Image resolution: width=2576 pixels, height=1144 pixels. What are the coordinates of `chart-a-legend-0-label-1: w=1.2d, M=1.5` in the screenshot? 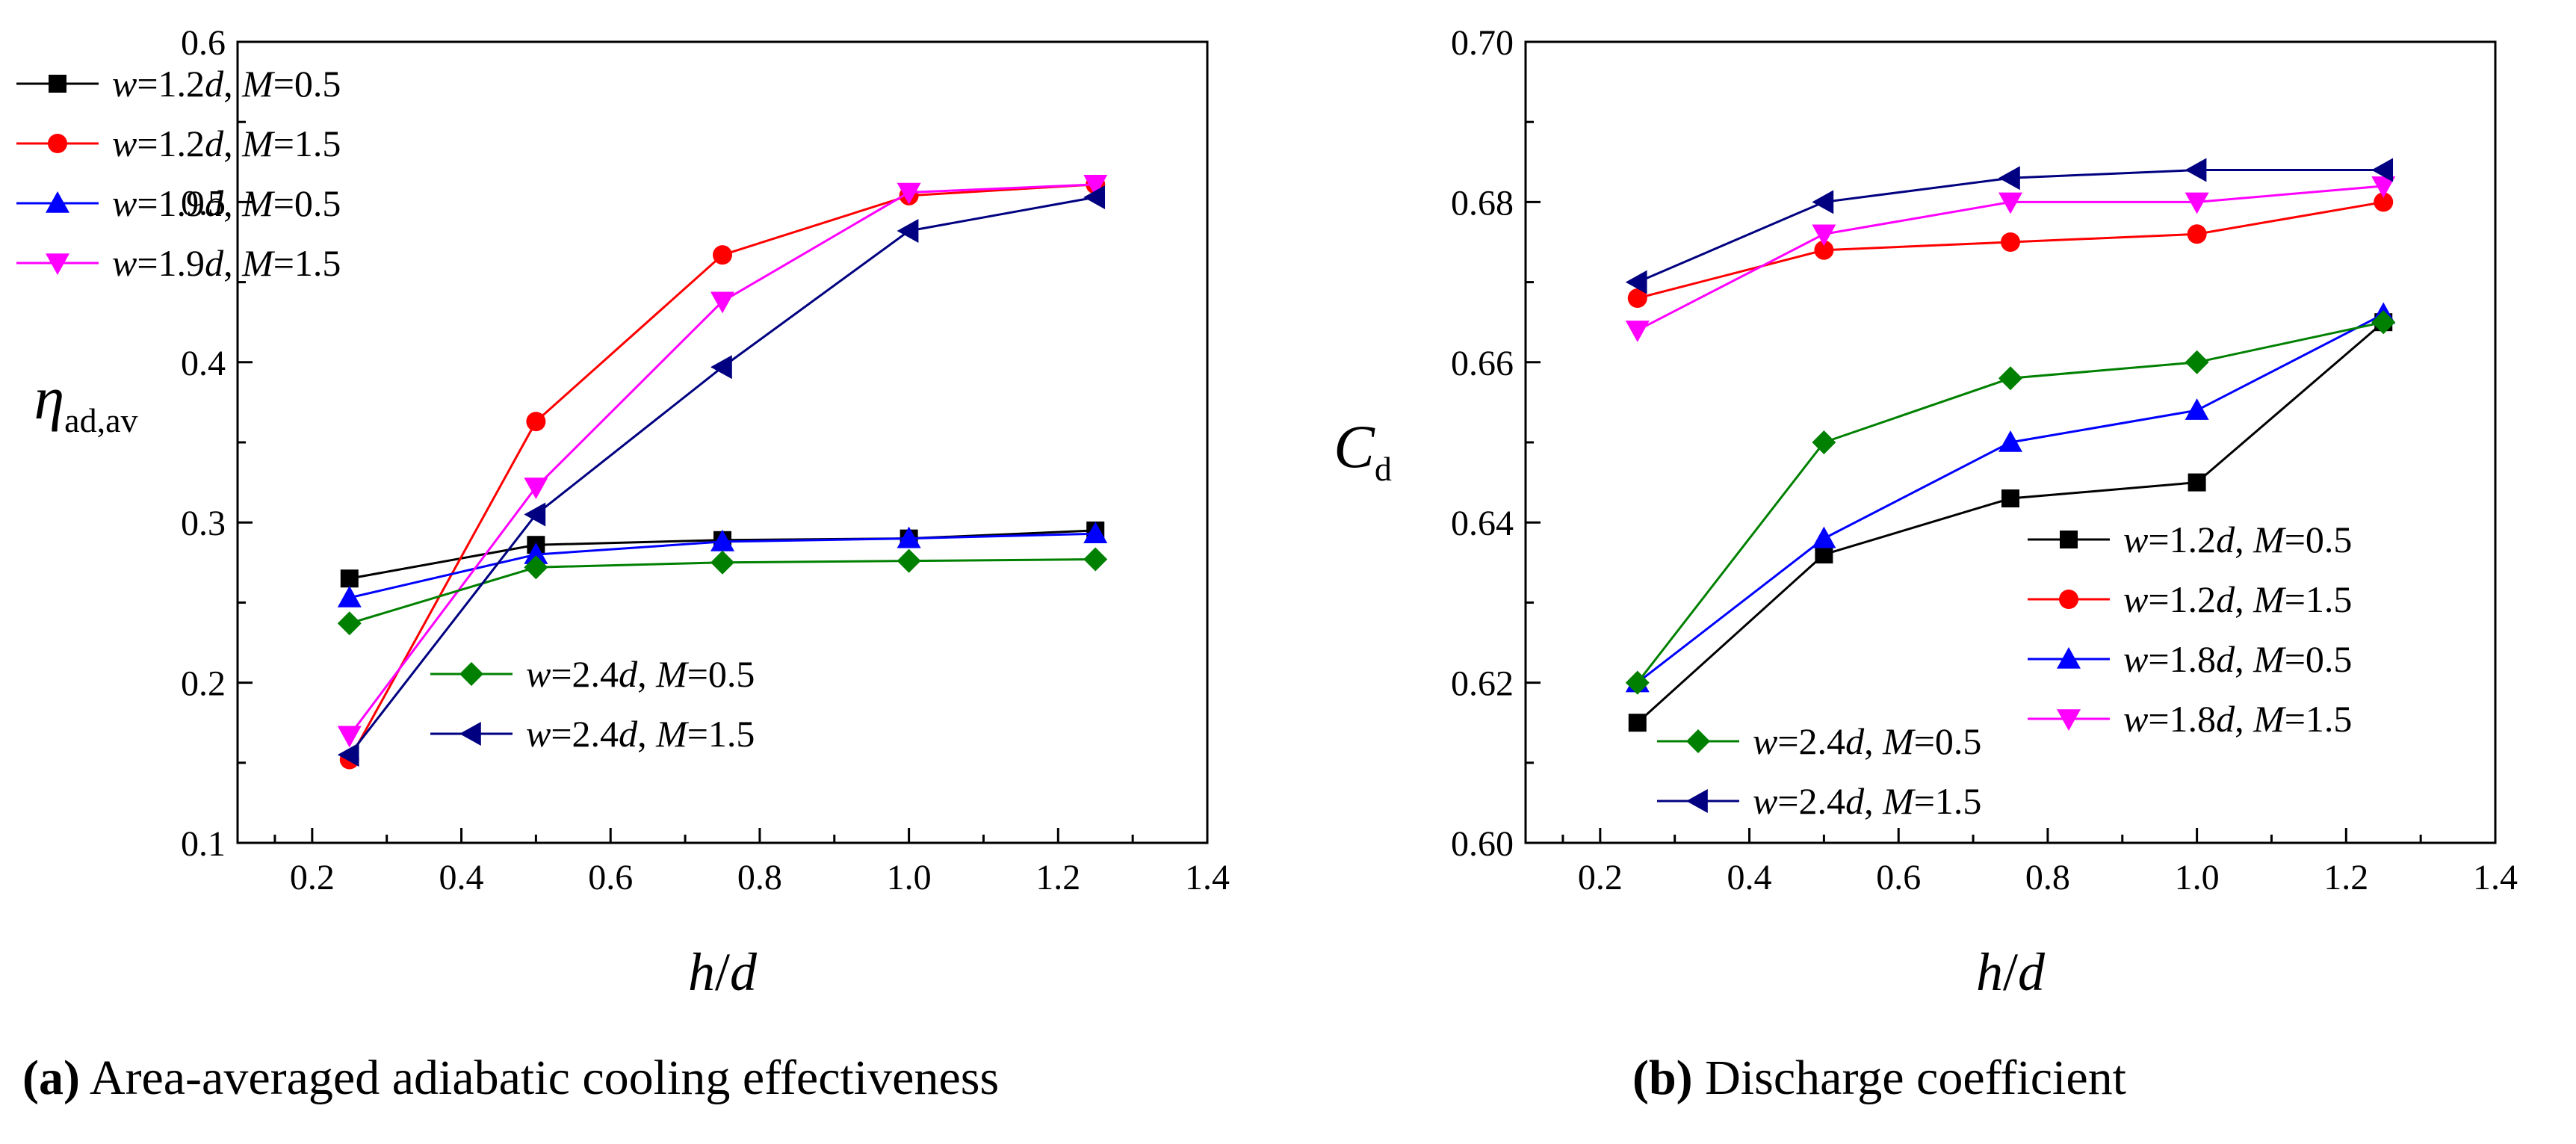 It's located at (226, 143).